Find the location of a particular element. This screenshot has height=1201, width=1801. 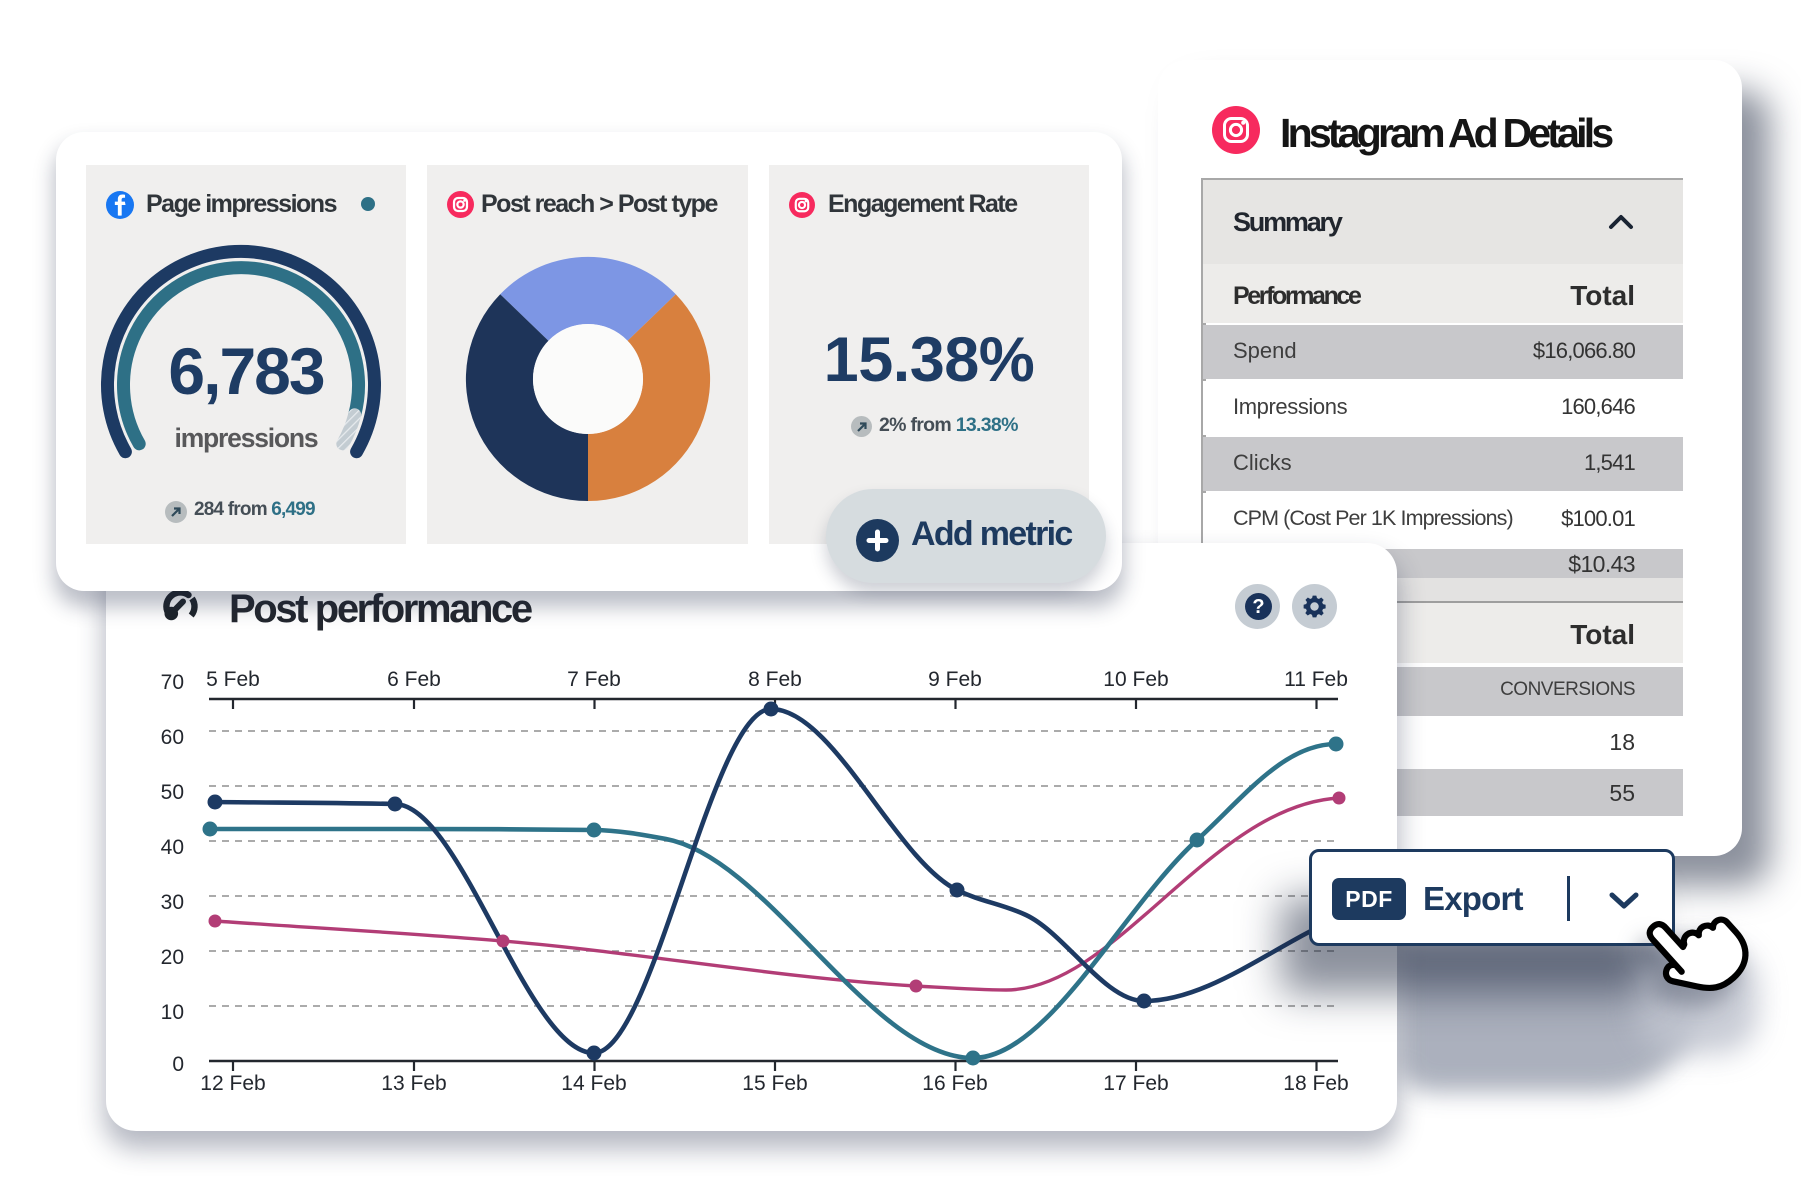

svg-text: 10 is located at coordinates (172, 1012).